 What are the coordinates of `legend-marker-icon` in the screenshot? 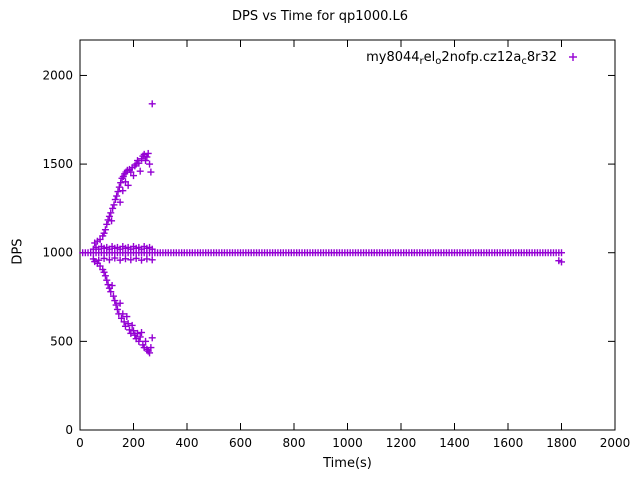 It's located at (573, 57).